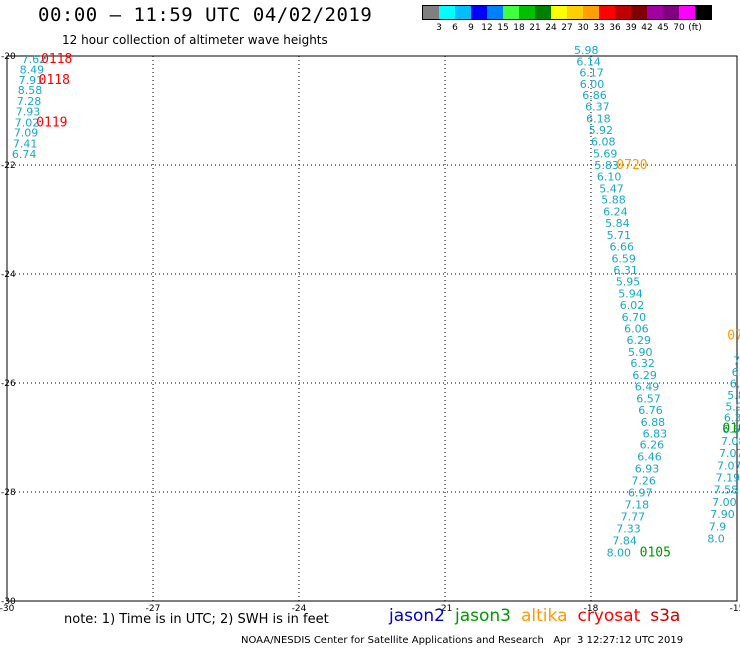 The width and height of the screenshot is (740, 650). What do you see at coordinates (594, 95) in the screenshot?
I see `wave-height-value: 6.86` at bounding box center [594, 95].